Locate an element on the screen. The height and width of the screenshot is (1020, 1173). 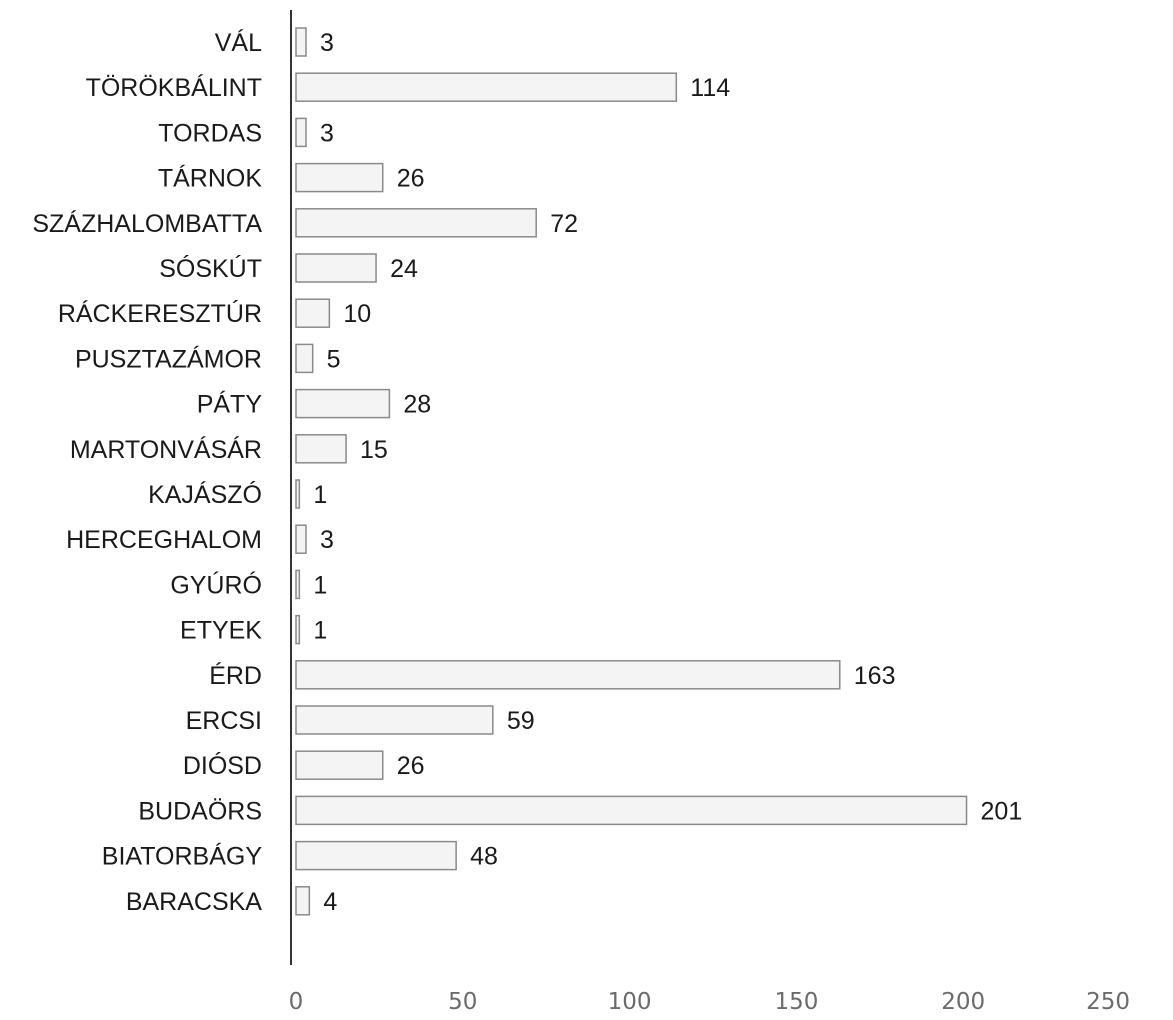
bar-t-rnok is located at coordinates (339, 177).